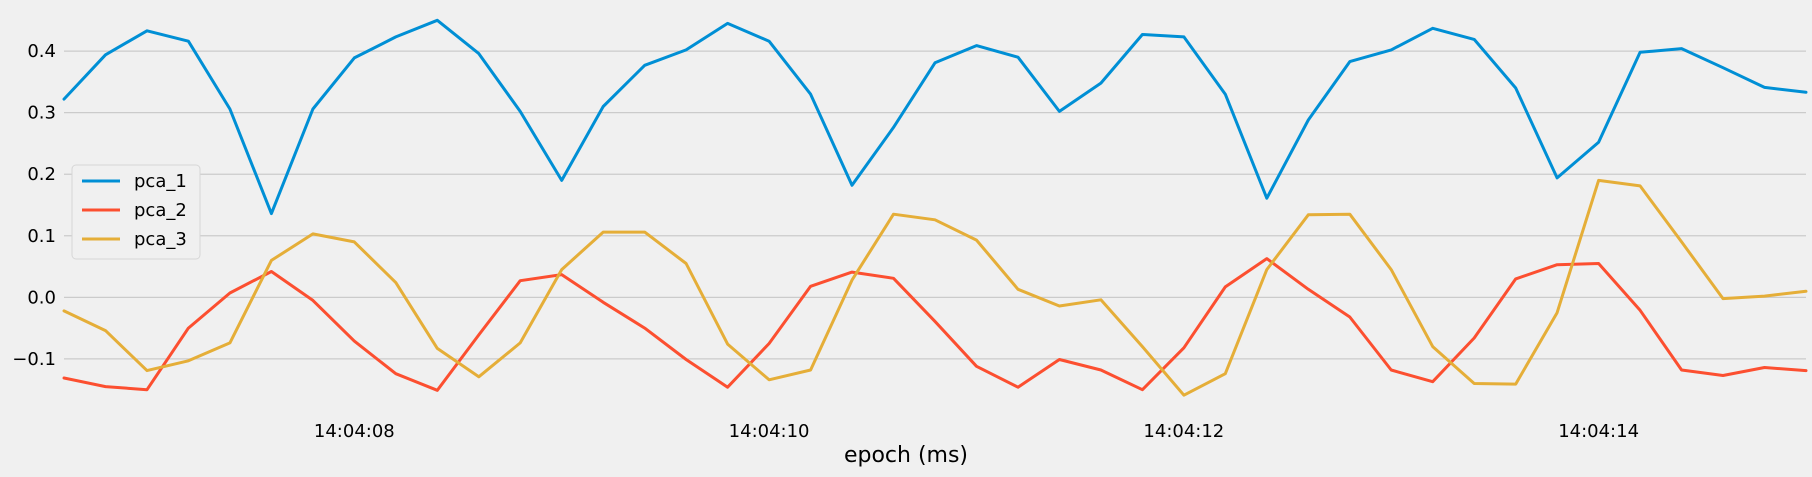  What do you see at coordinates (34, 359) in the screenshot?
I see `y-tick-label: −0.1` at bounding box center [34, 359].